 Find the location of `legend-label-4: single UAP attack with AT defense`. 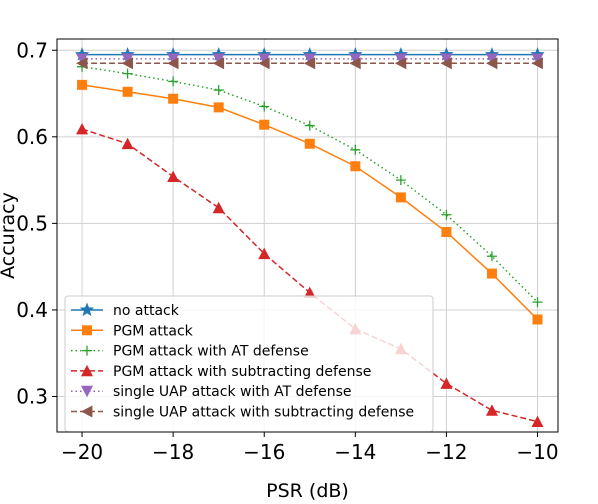

legend-label-4: single UAP attack with AT defense is located at coordinates (232, 392).